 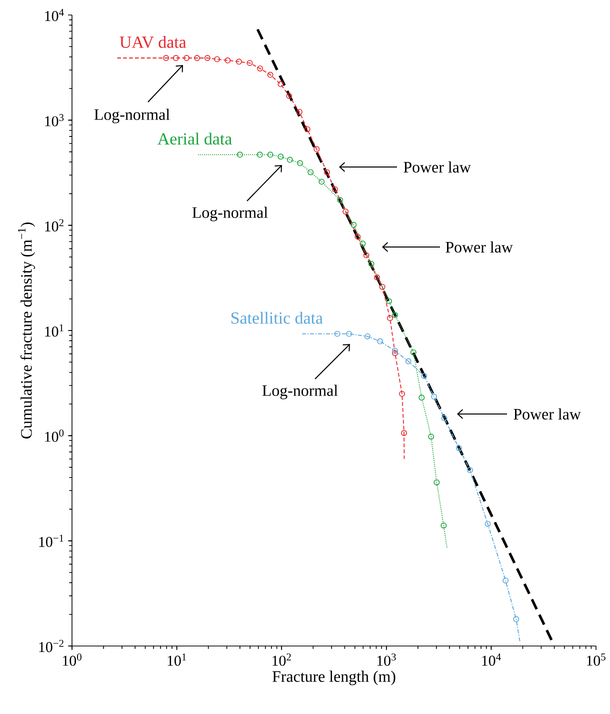 What do you see at coordinates (386, 660) in the screenshot?
I see `x-tick-label: 10$^{3}$` at bounding box center [386, 660].